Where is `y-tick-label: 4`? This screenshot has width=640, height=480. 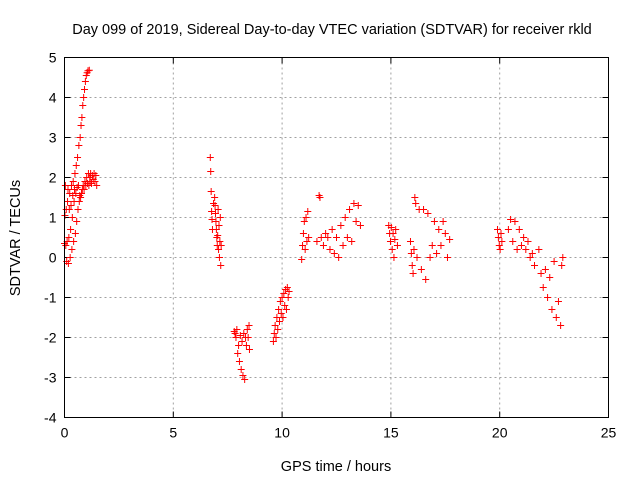 y-tick-label: 4 is located at coordinates (53, 98).